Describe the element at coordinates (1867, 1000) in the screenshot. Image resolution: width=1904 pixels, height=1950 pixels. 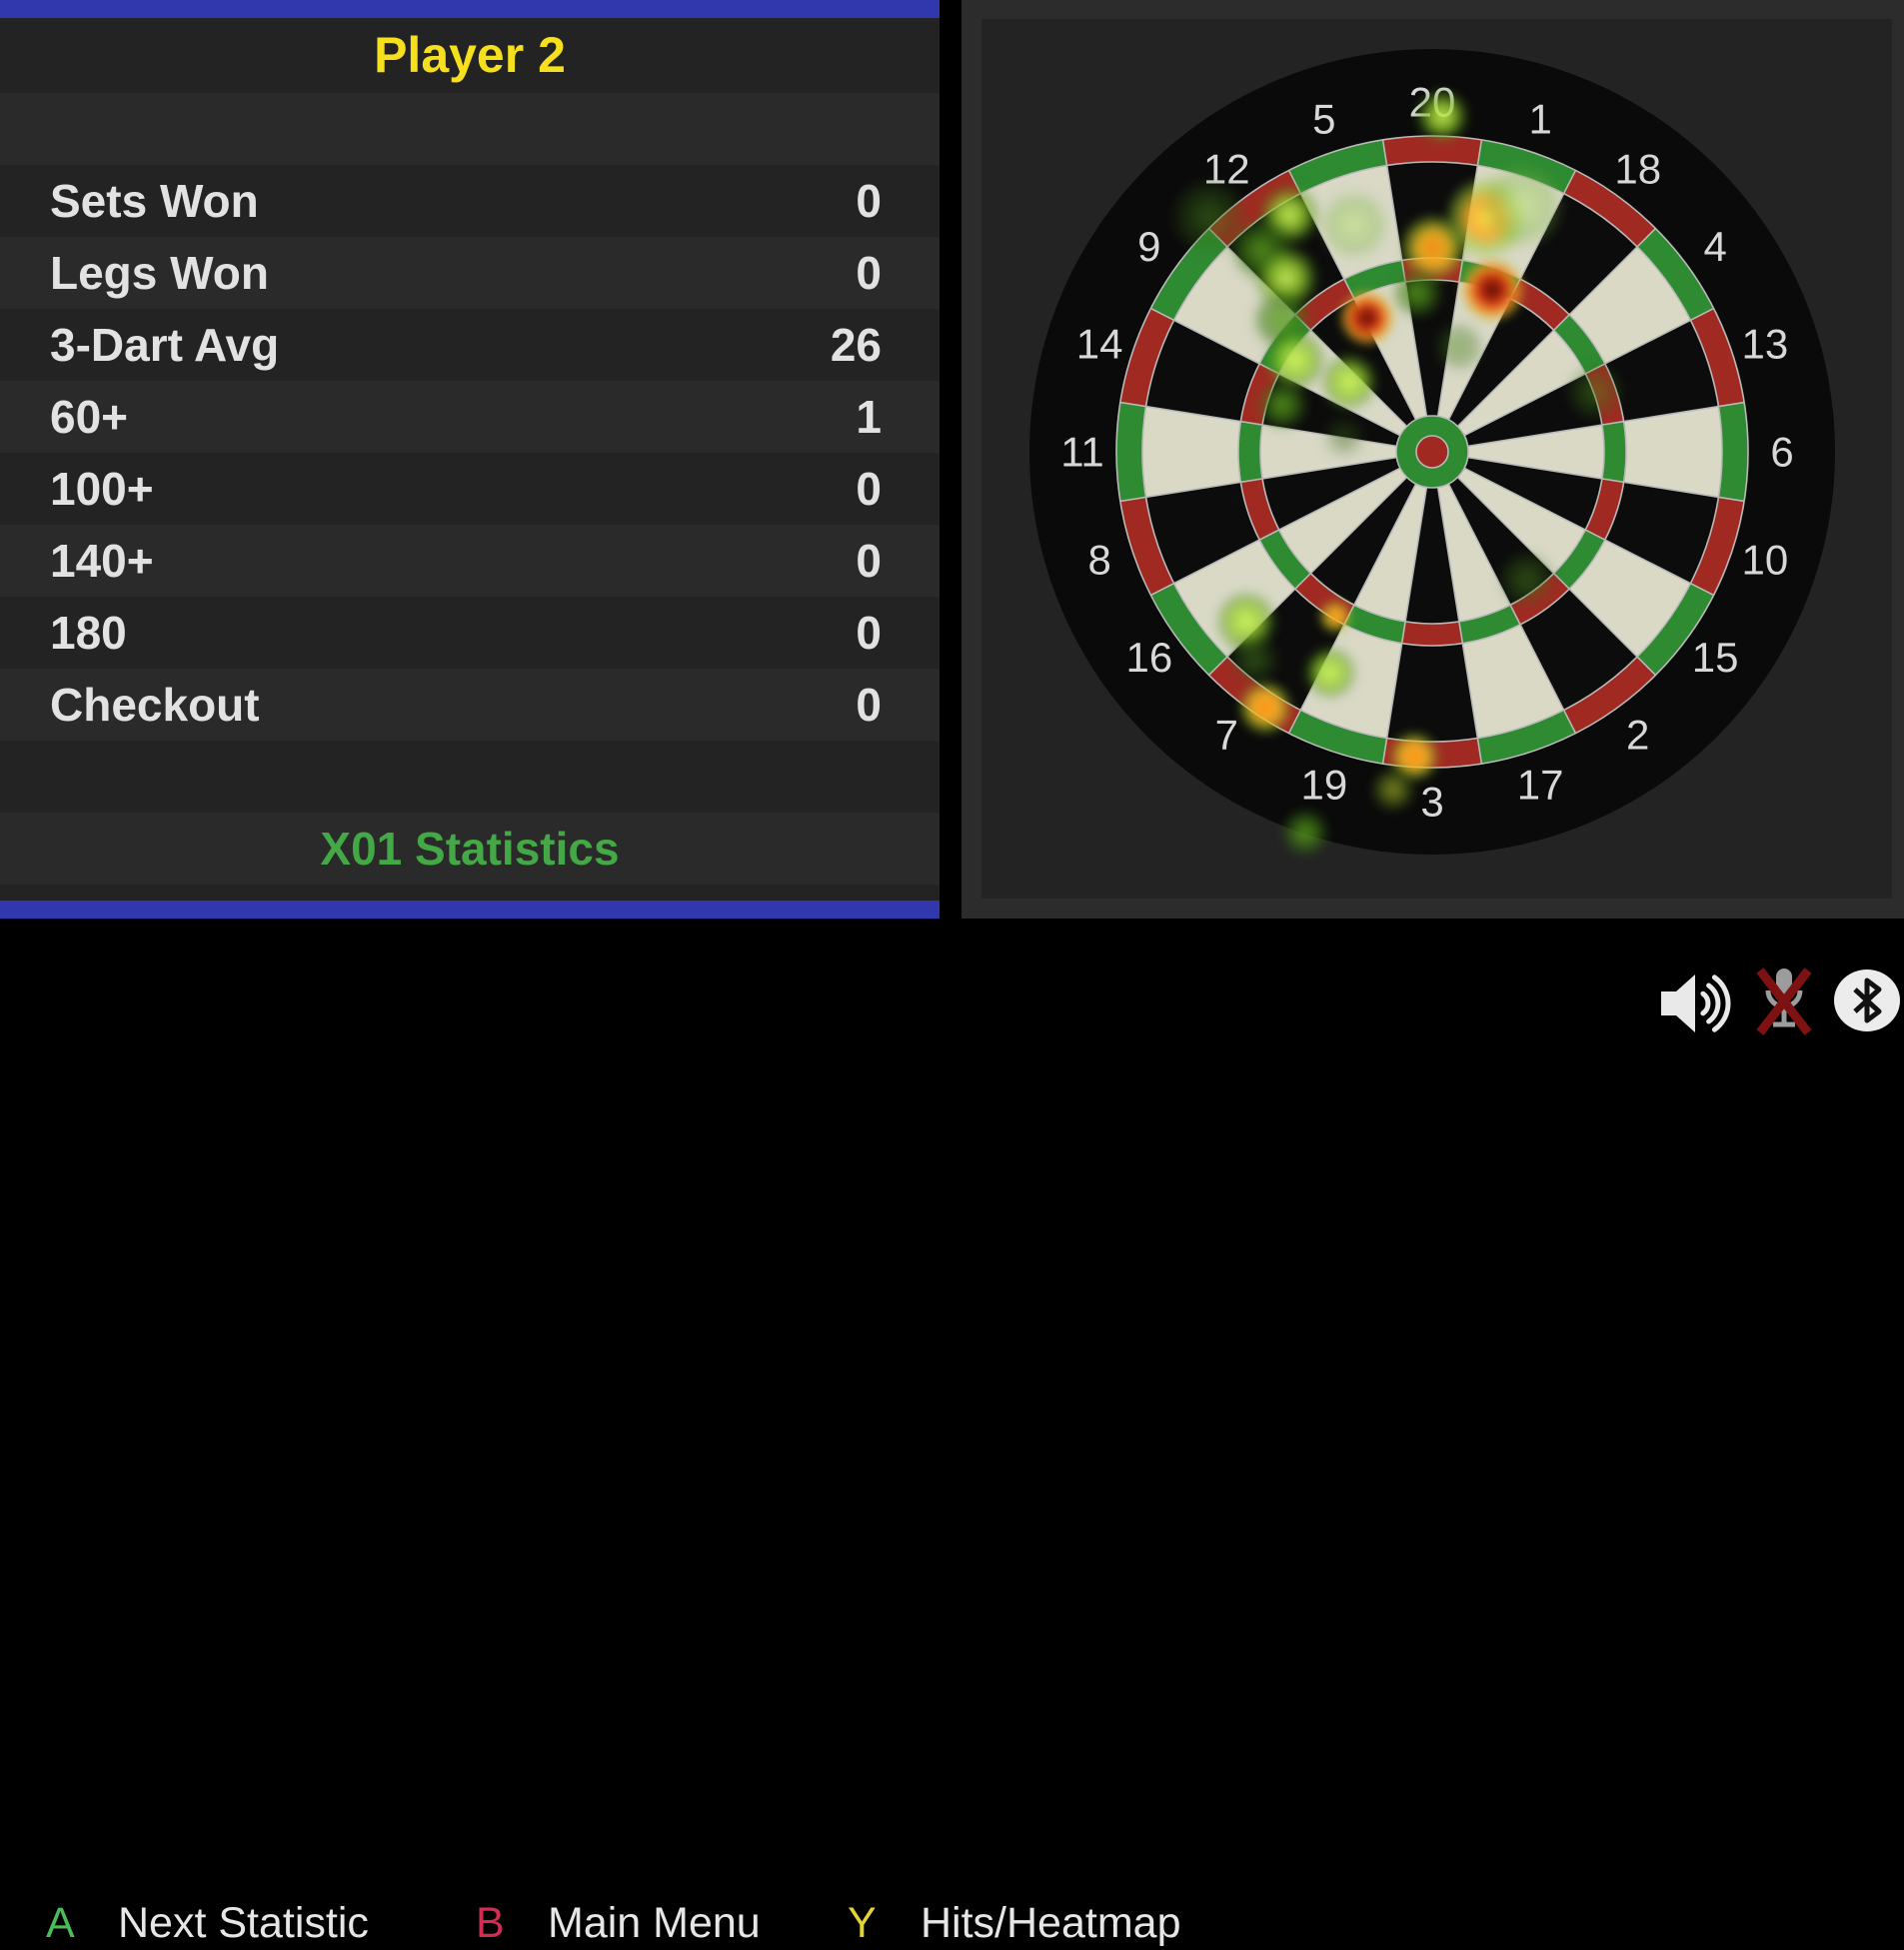
I see `bluetooth-icon` at that location.